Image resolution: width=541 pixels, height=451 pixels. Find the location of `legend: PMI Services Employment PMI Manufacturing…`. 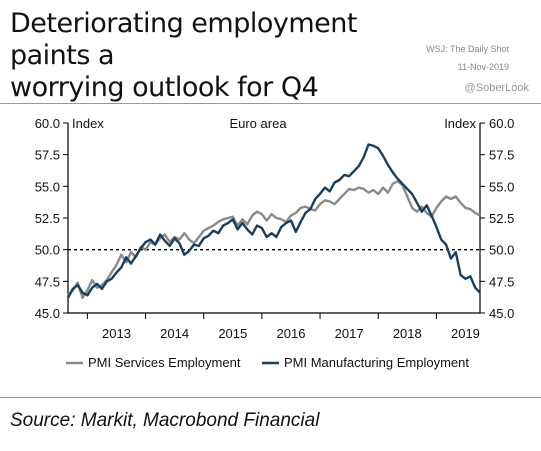

legend: PMI Services Employment PMI Manufacturing… is located at coordinates (267, 362).